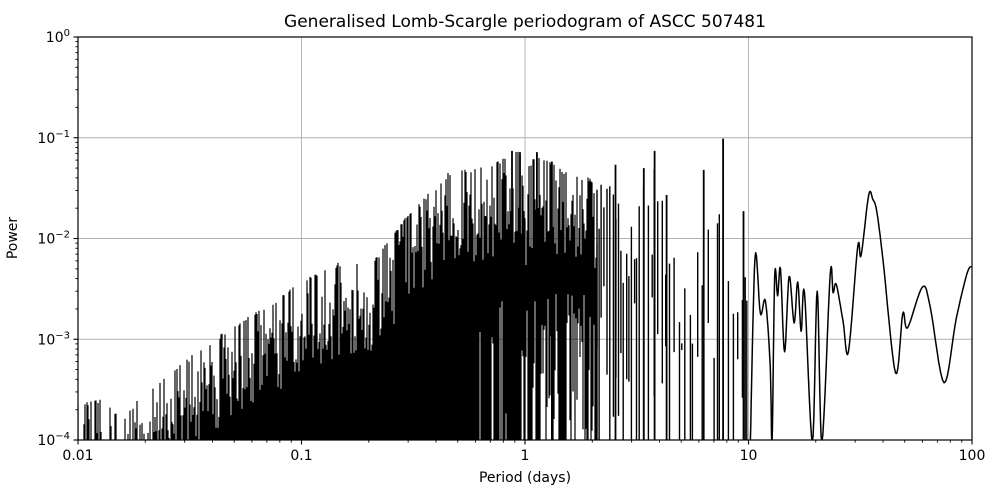  Describe the element at coordinates (525, 456) in the screenshot. I see `x-tick-label: 1` at that location.